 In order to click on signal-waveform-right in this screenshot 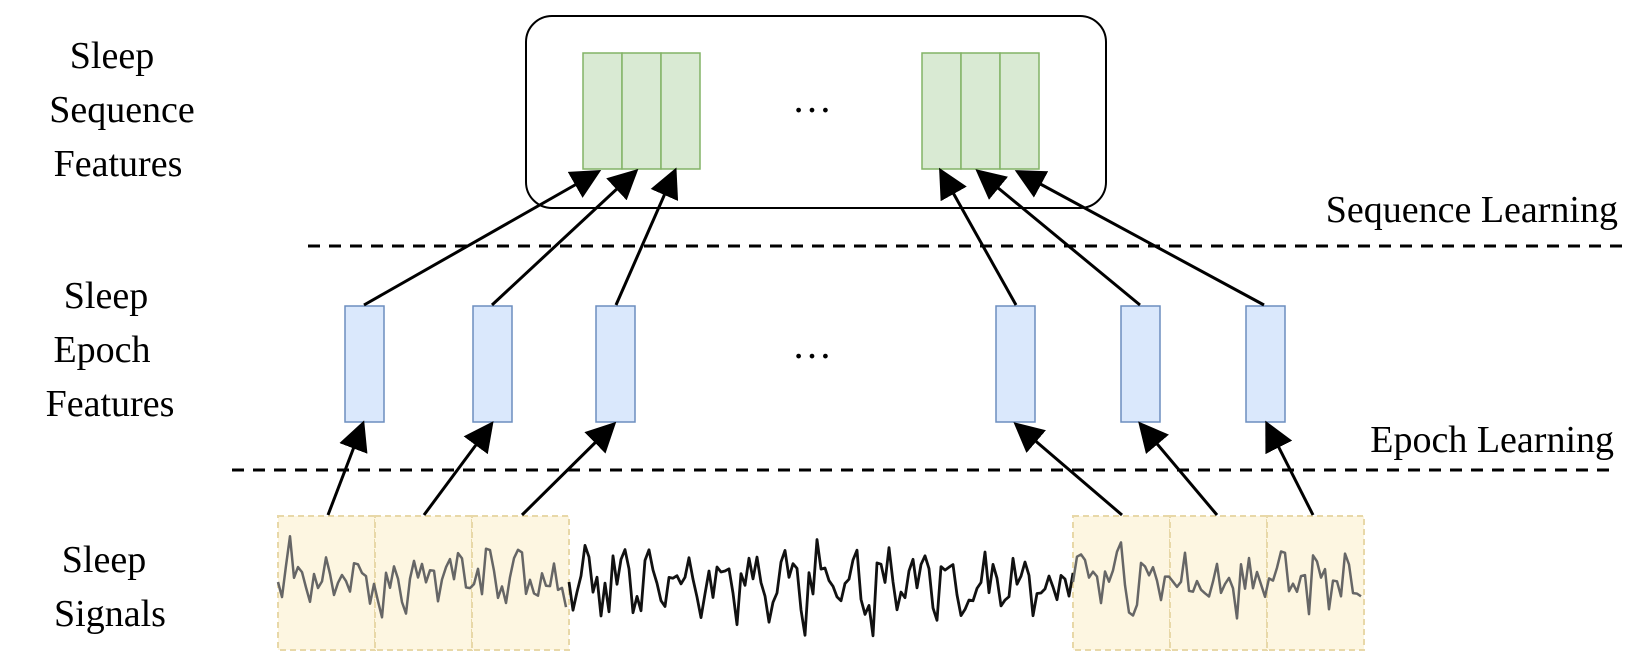, I will do `click(1216, 580)`.